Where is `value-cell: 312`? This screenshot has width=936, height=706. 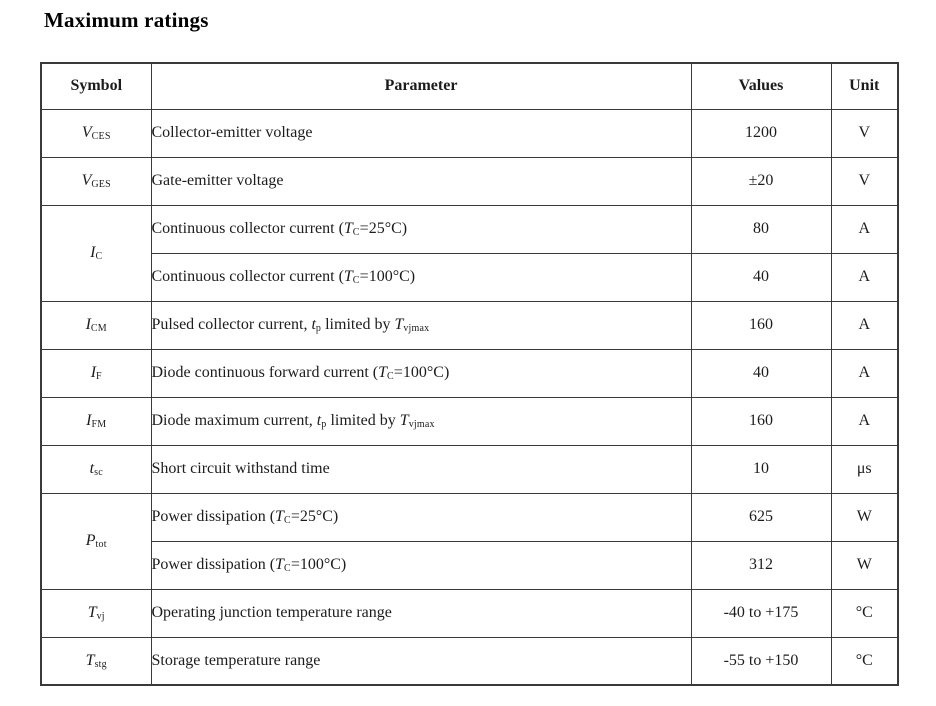
value-cell: 312 is located at coordinates (761, 565).